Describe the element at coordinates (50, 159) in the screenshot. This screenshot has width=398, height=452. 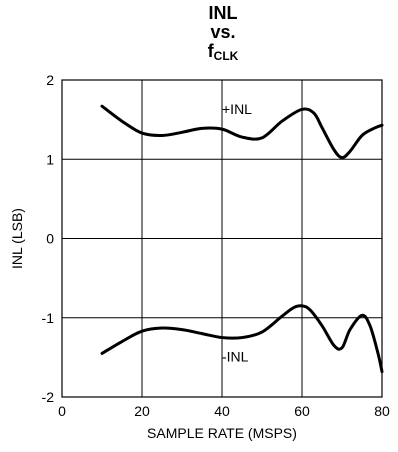
I see `y-tick-label: 1` at that location.